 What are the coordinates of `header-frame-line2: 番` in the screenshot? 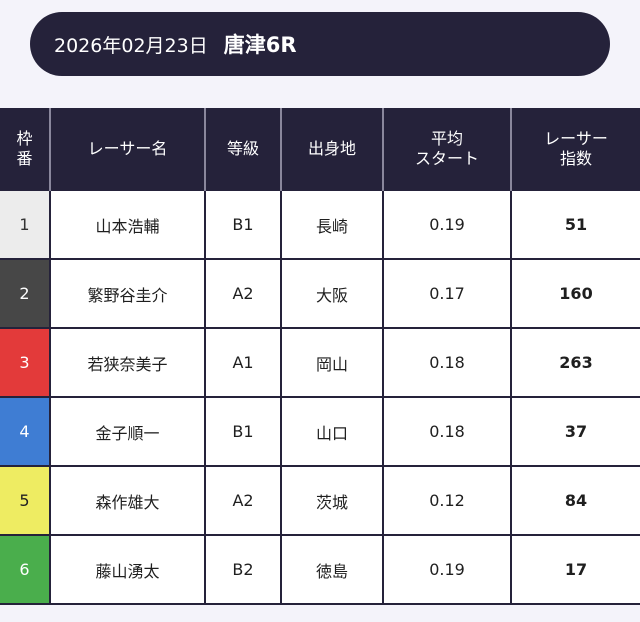 It's located at (24, 158).